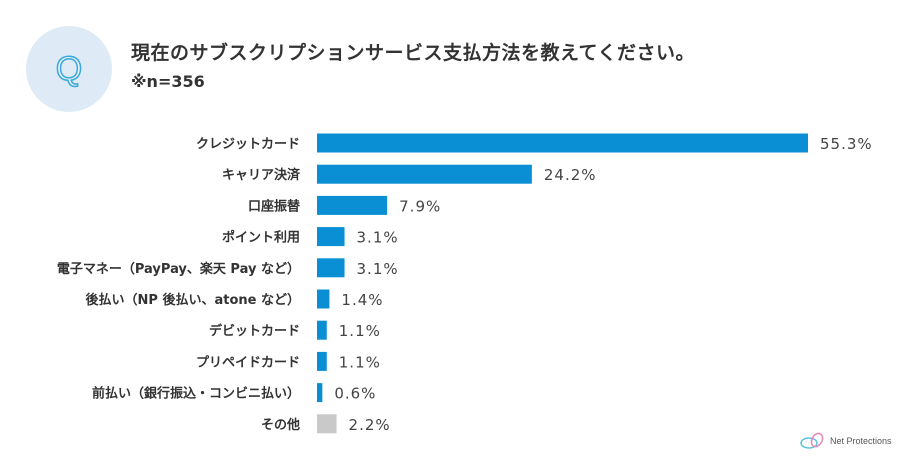 The width and height of the screenshot is (920, 461). Describe the element at coordinates (280, 425) in the screenshot. I see `category-label: その他` at that location.